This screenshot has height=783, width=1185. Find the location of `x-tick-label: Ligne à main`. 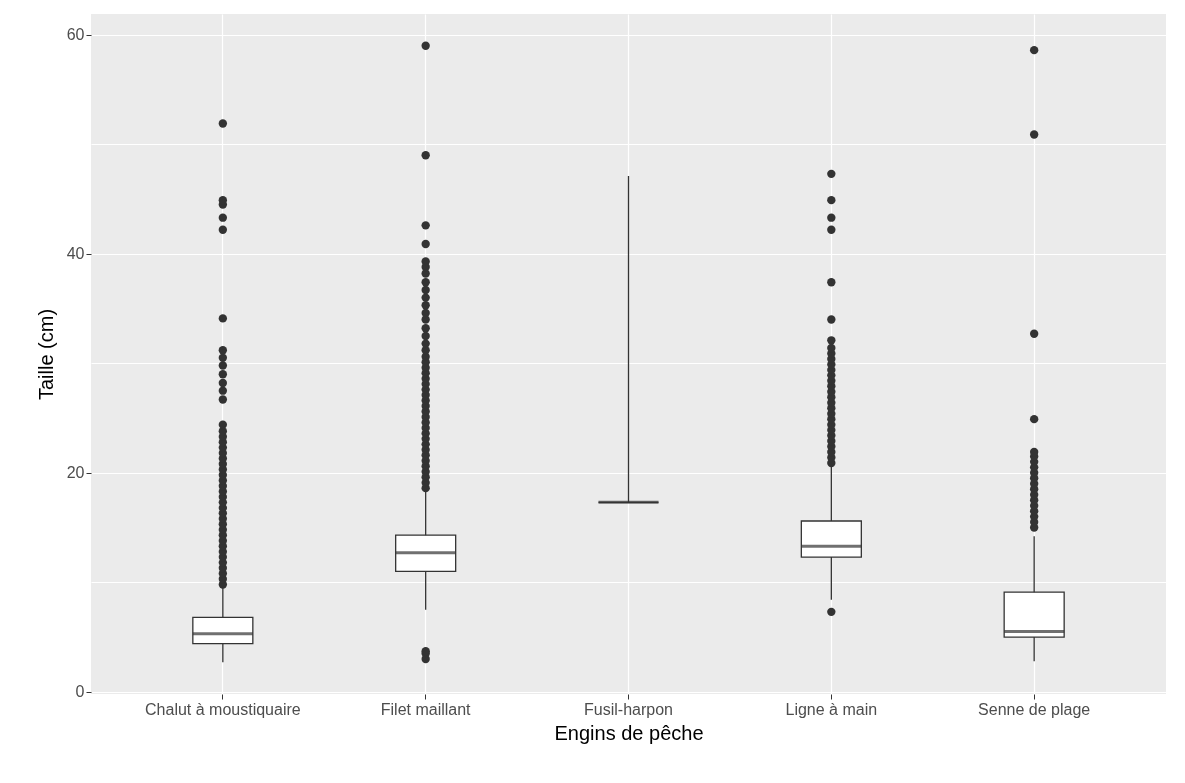

x-tick-label: Ligne à main is located at coordinates (831, 709).